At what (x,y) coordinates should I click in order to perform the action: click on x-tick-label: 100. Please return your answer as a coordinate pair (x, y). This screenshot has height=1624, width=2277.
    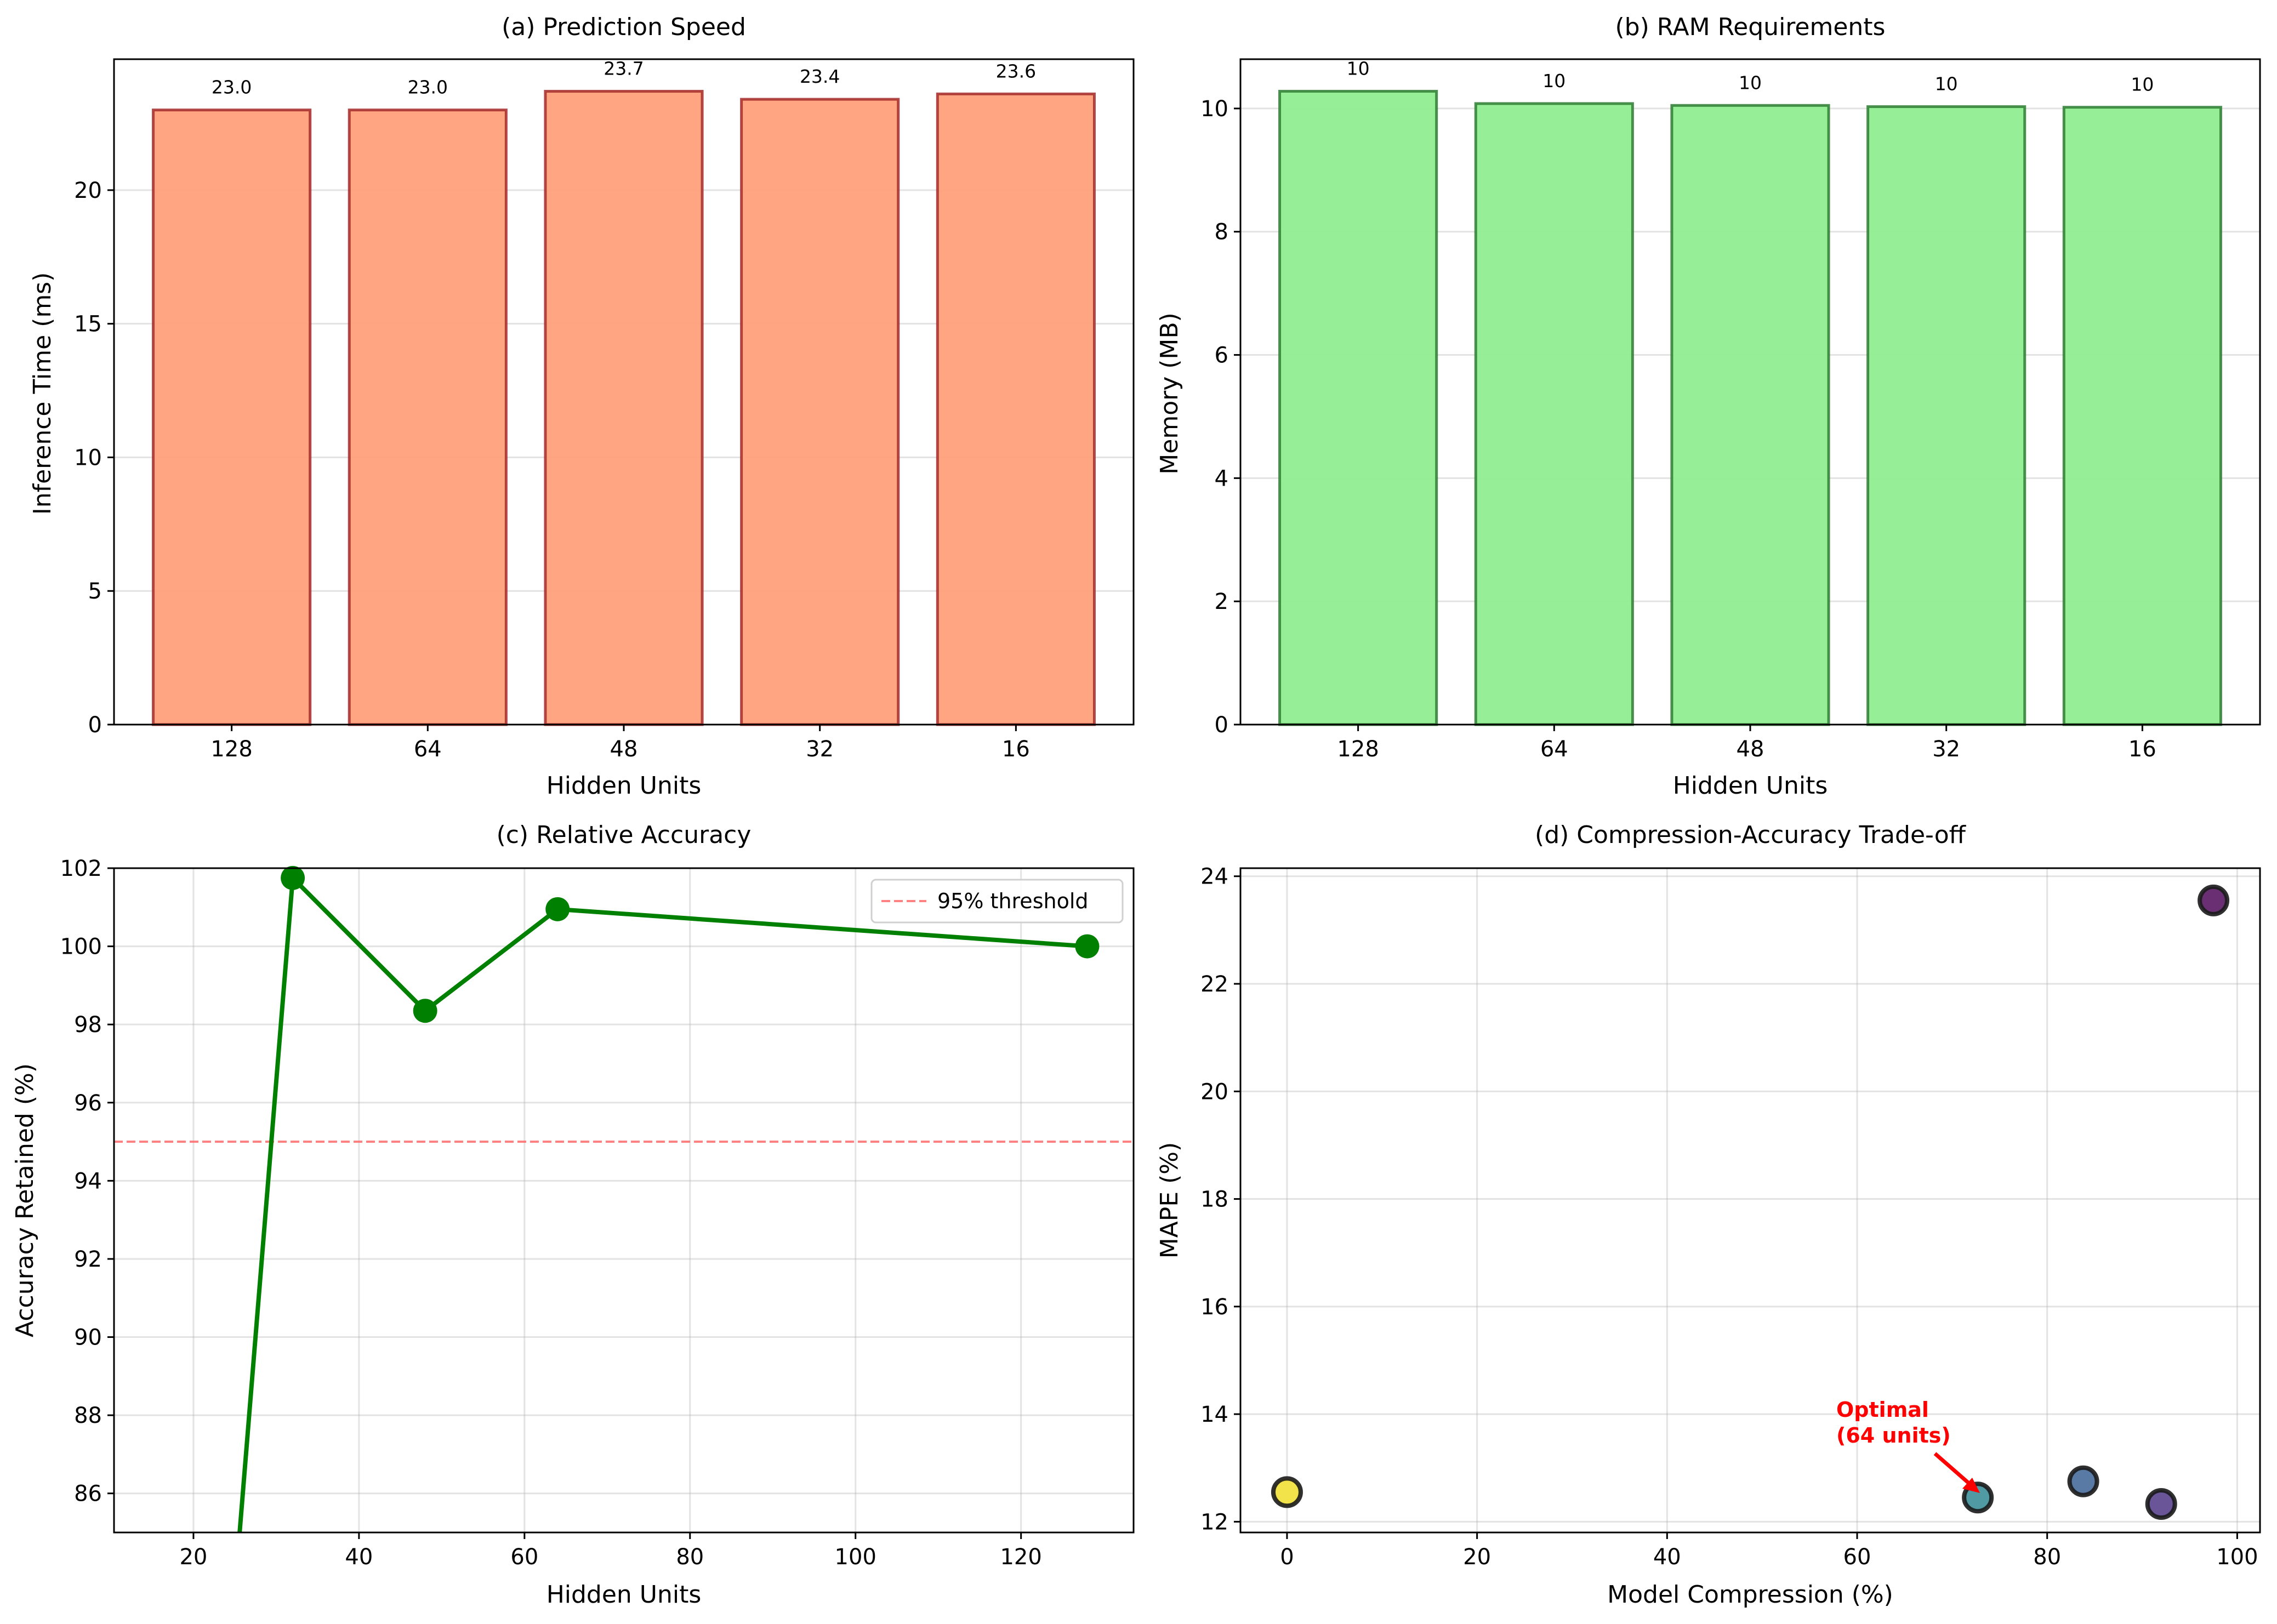
    Looking at the image, I should click on (2237, 1557).